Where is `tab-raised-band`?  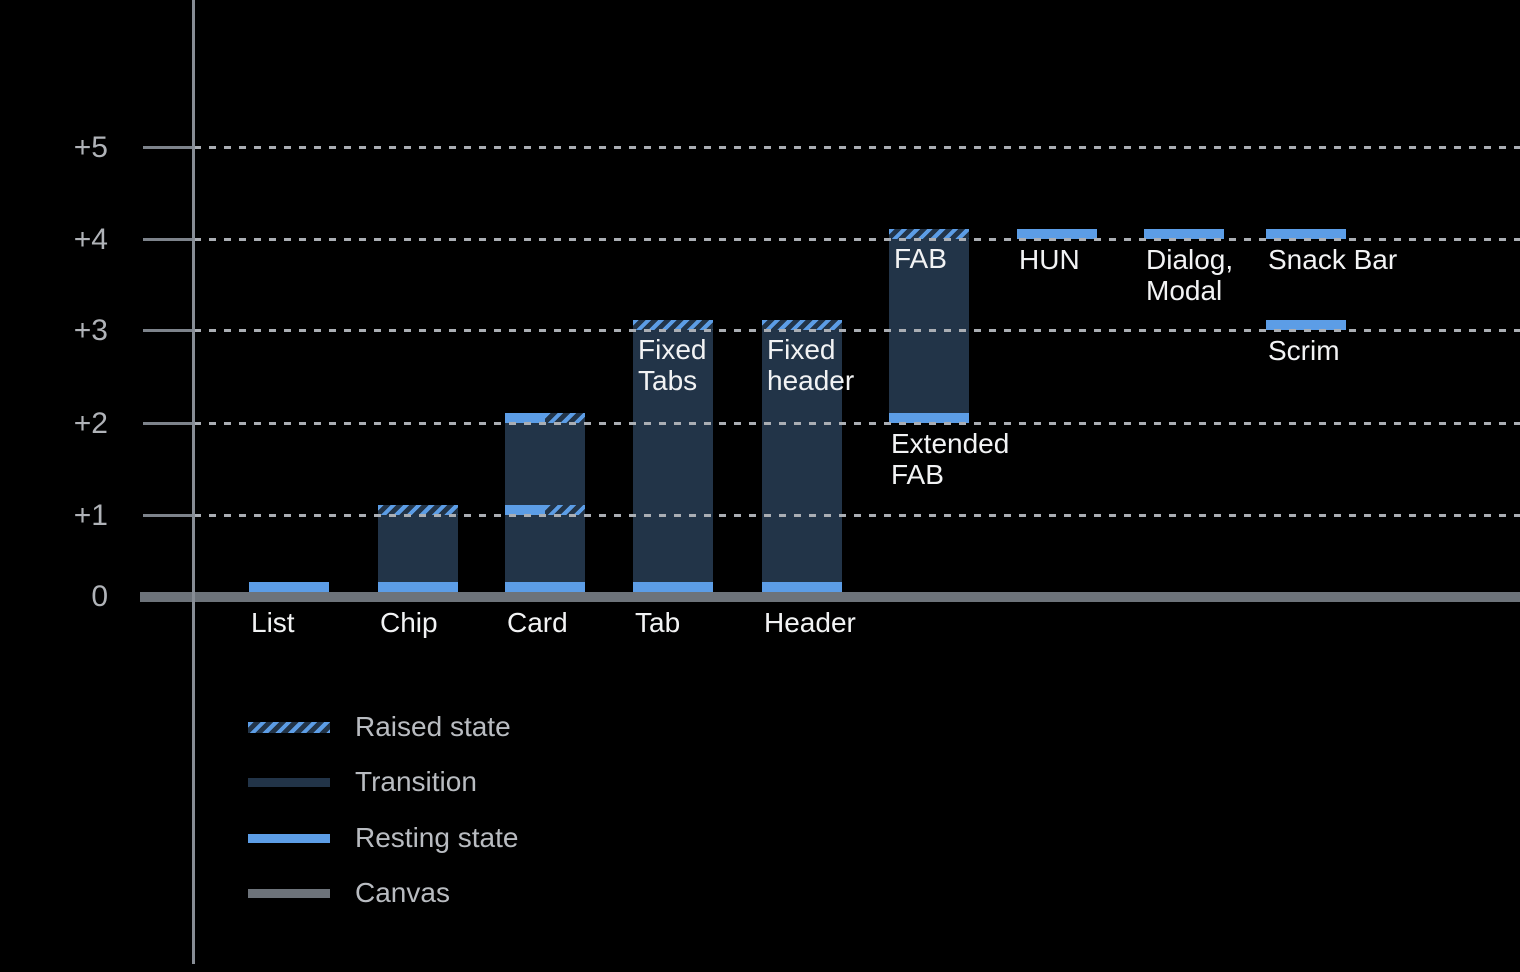 tab-raised-band is located at coordinates (673, 325).